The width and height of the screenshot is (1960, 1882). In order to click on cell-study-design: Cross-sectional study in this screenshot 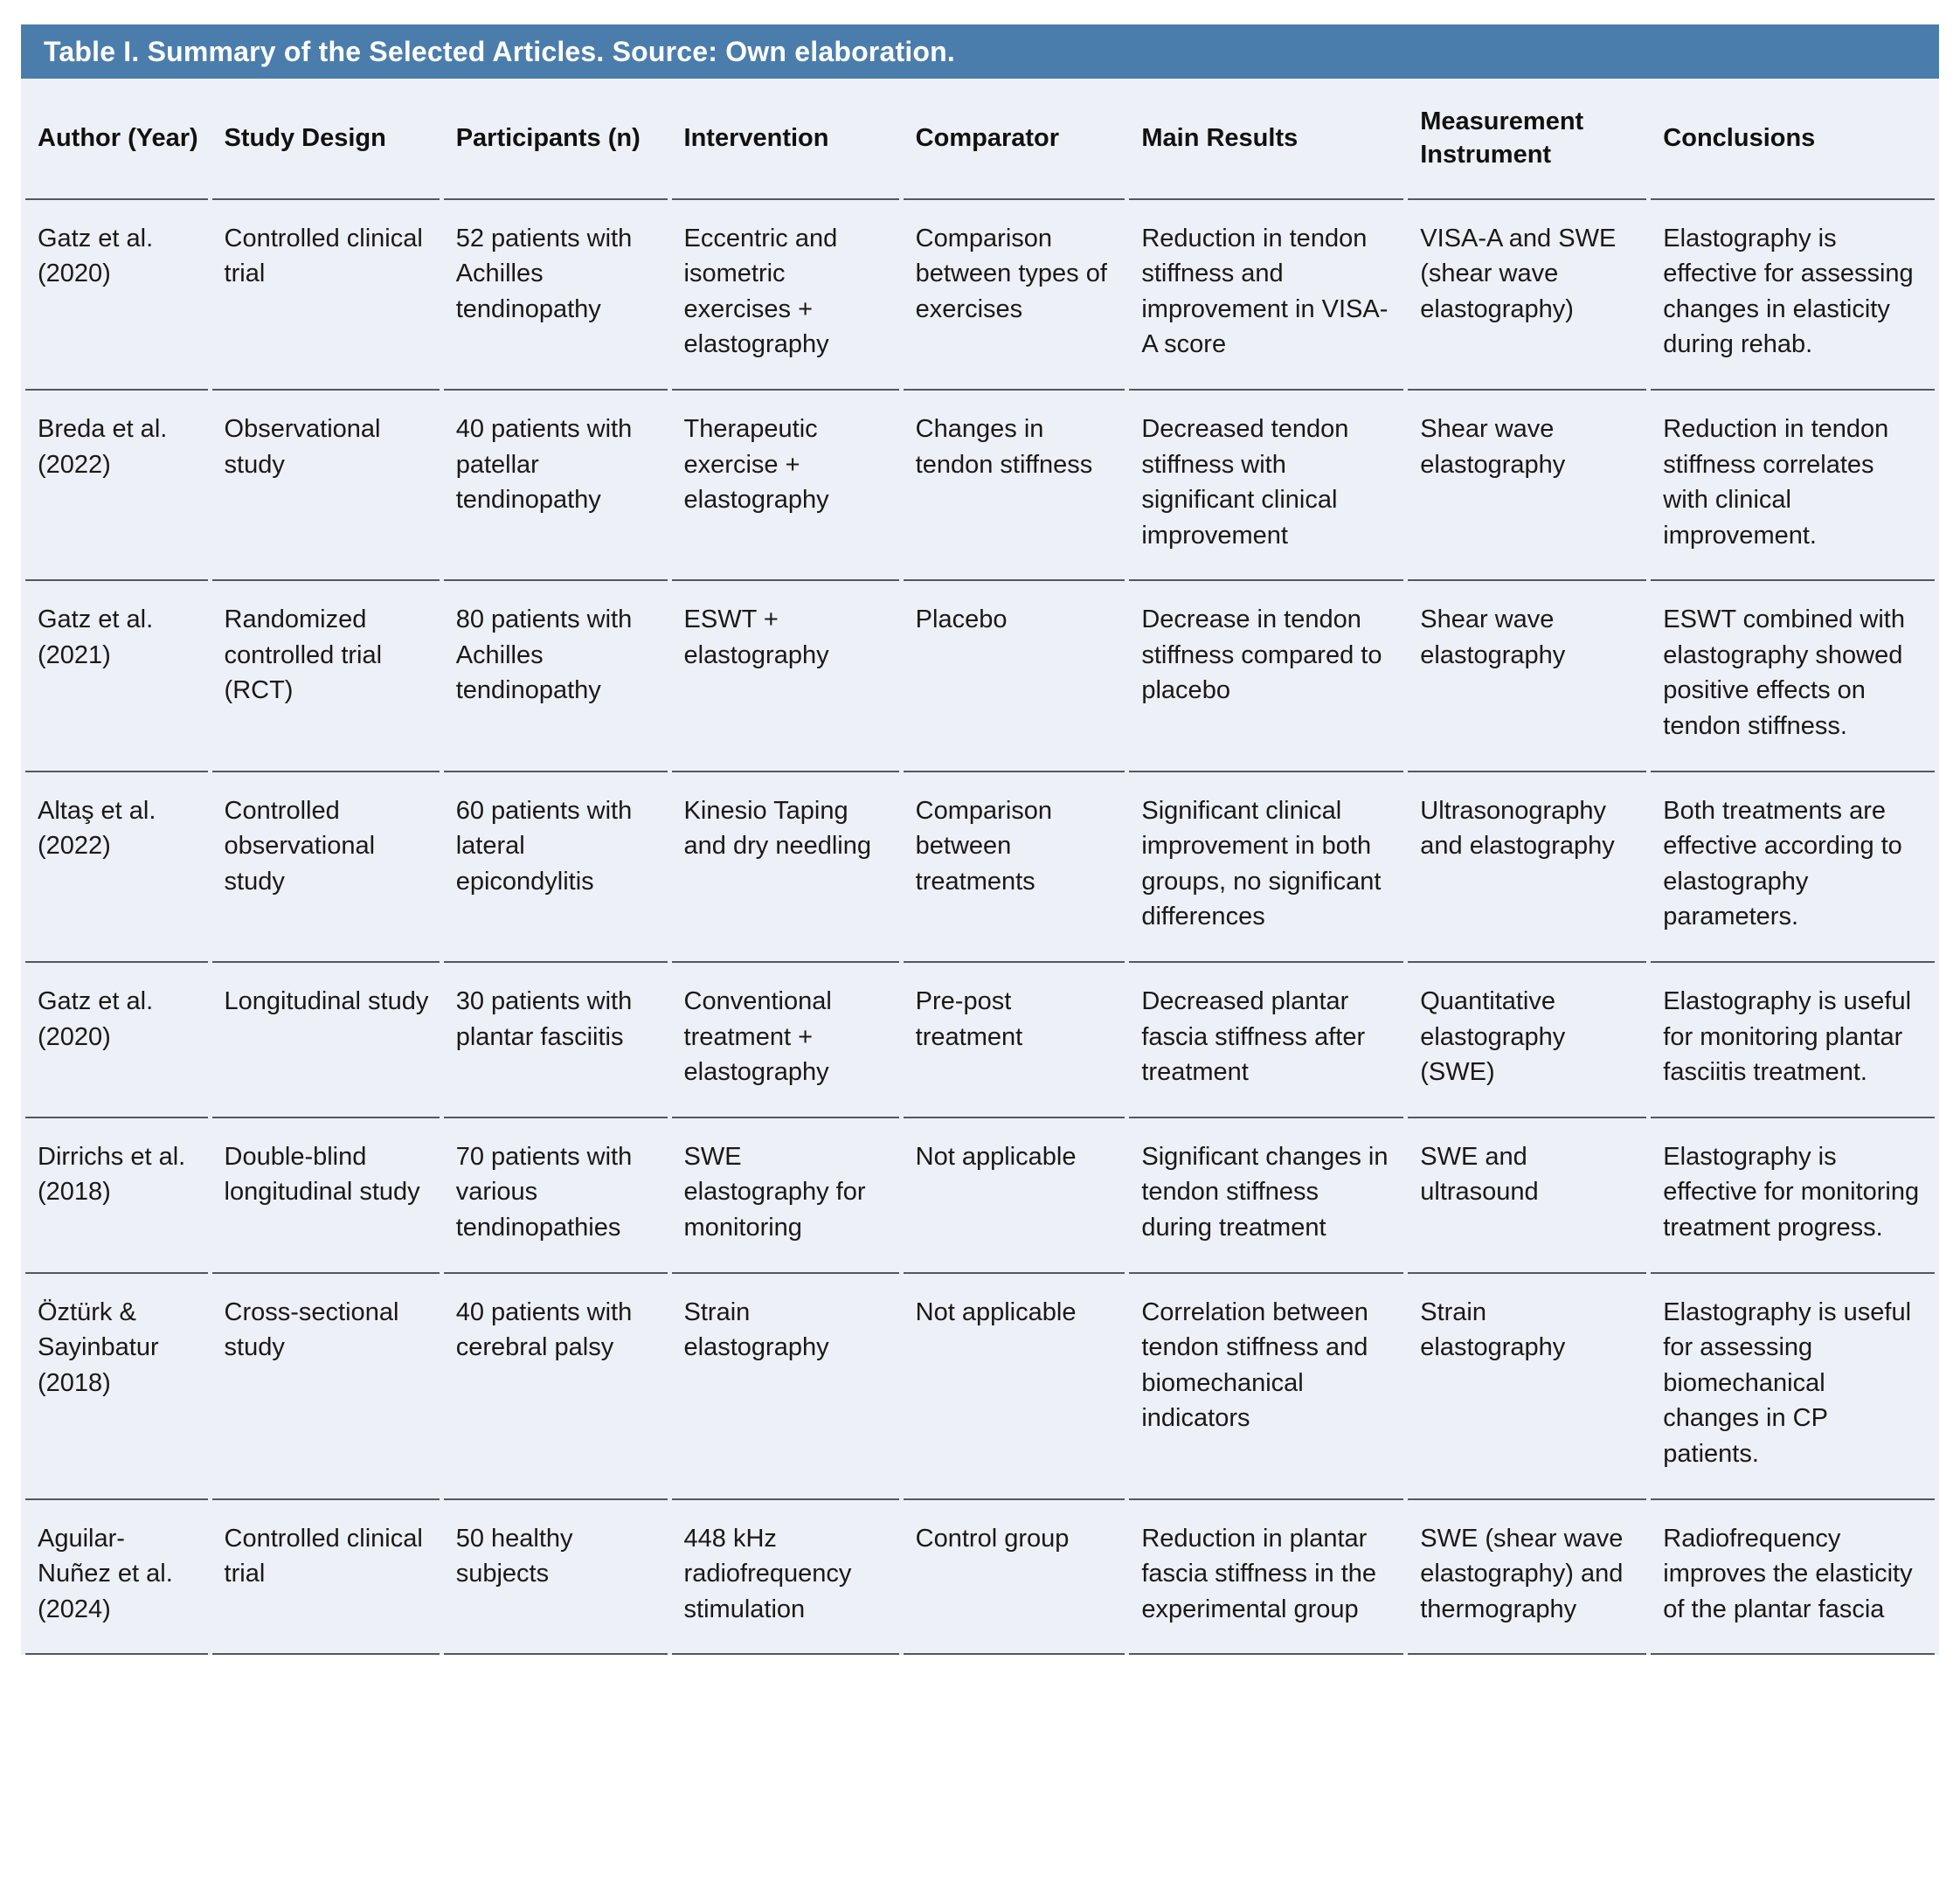, I will do `click(325, 1387)`.